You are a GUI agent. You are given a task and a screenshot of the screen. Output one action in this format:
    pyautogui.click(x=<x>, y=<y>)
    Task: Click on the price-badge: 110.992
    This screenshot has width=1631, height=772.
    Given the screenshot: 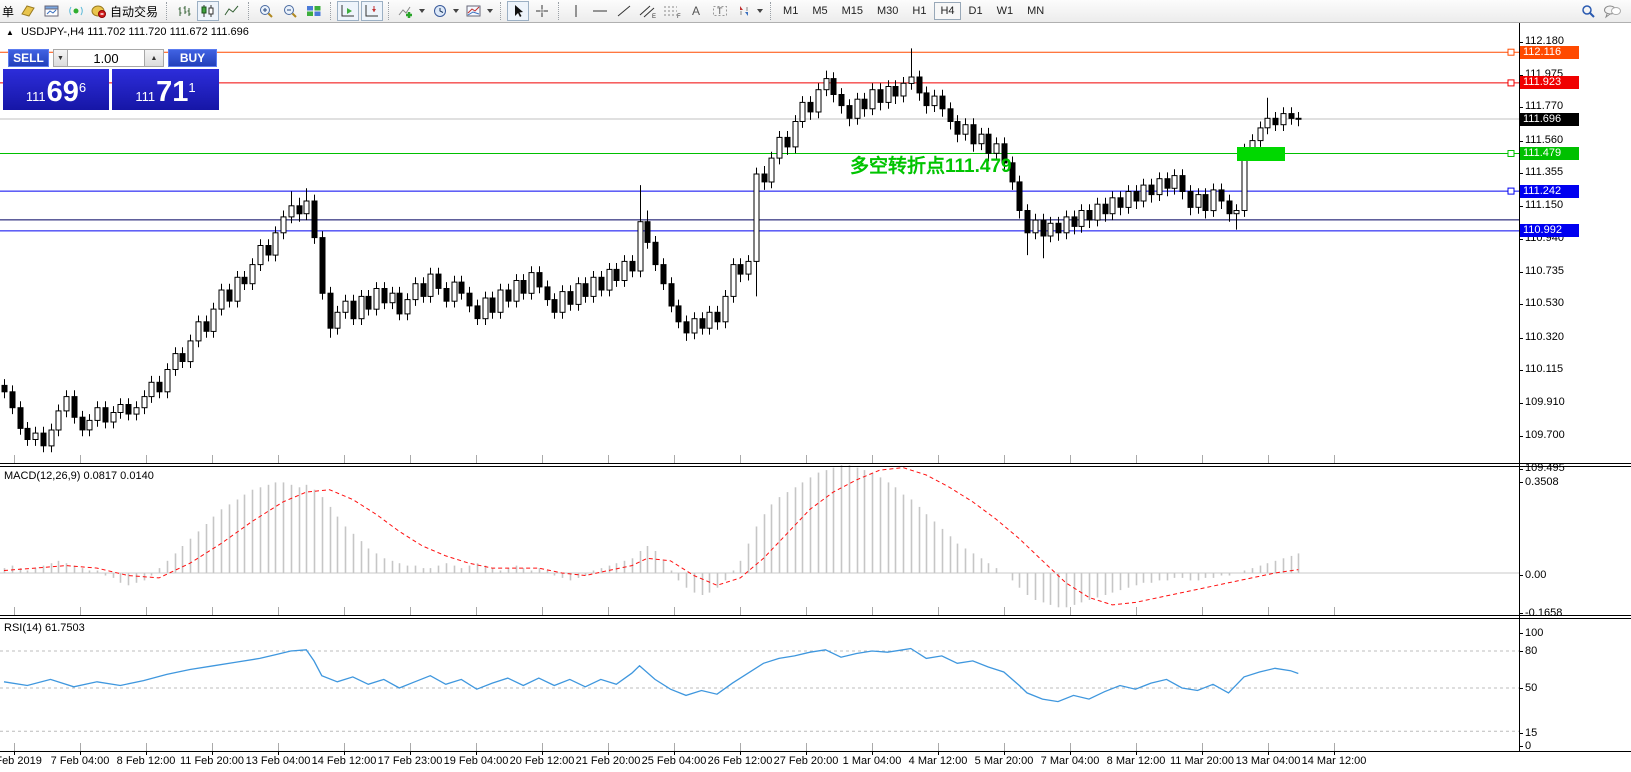 What is the action you would take?
    pyautogui.click(x=1549, y=231)
    